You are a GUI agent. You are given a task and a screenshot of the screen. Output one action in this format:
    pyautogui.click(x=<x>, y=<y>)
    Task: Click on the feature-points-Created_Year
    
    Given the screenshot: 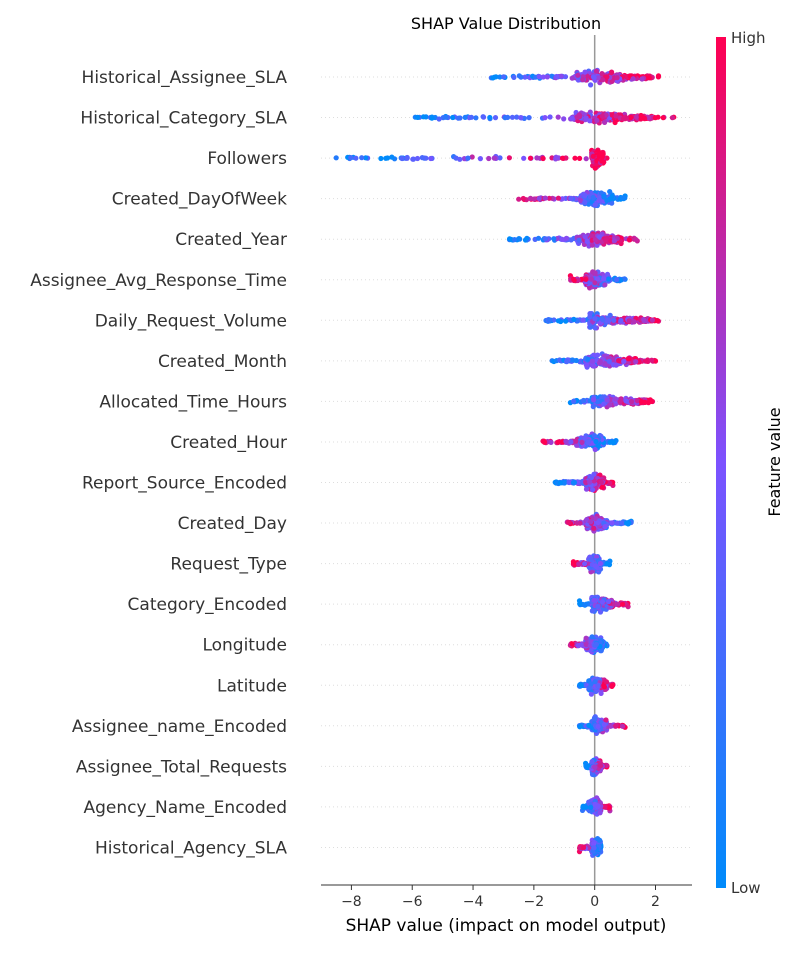 What is the action you would take?
    pyautogui.click(x=573, y=239)
    